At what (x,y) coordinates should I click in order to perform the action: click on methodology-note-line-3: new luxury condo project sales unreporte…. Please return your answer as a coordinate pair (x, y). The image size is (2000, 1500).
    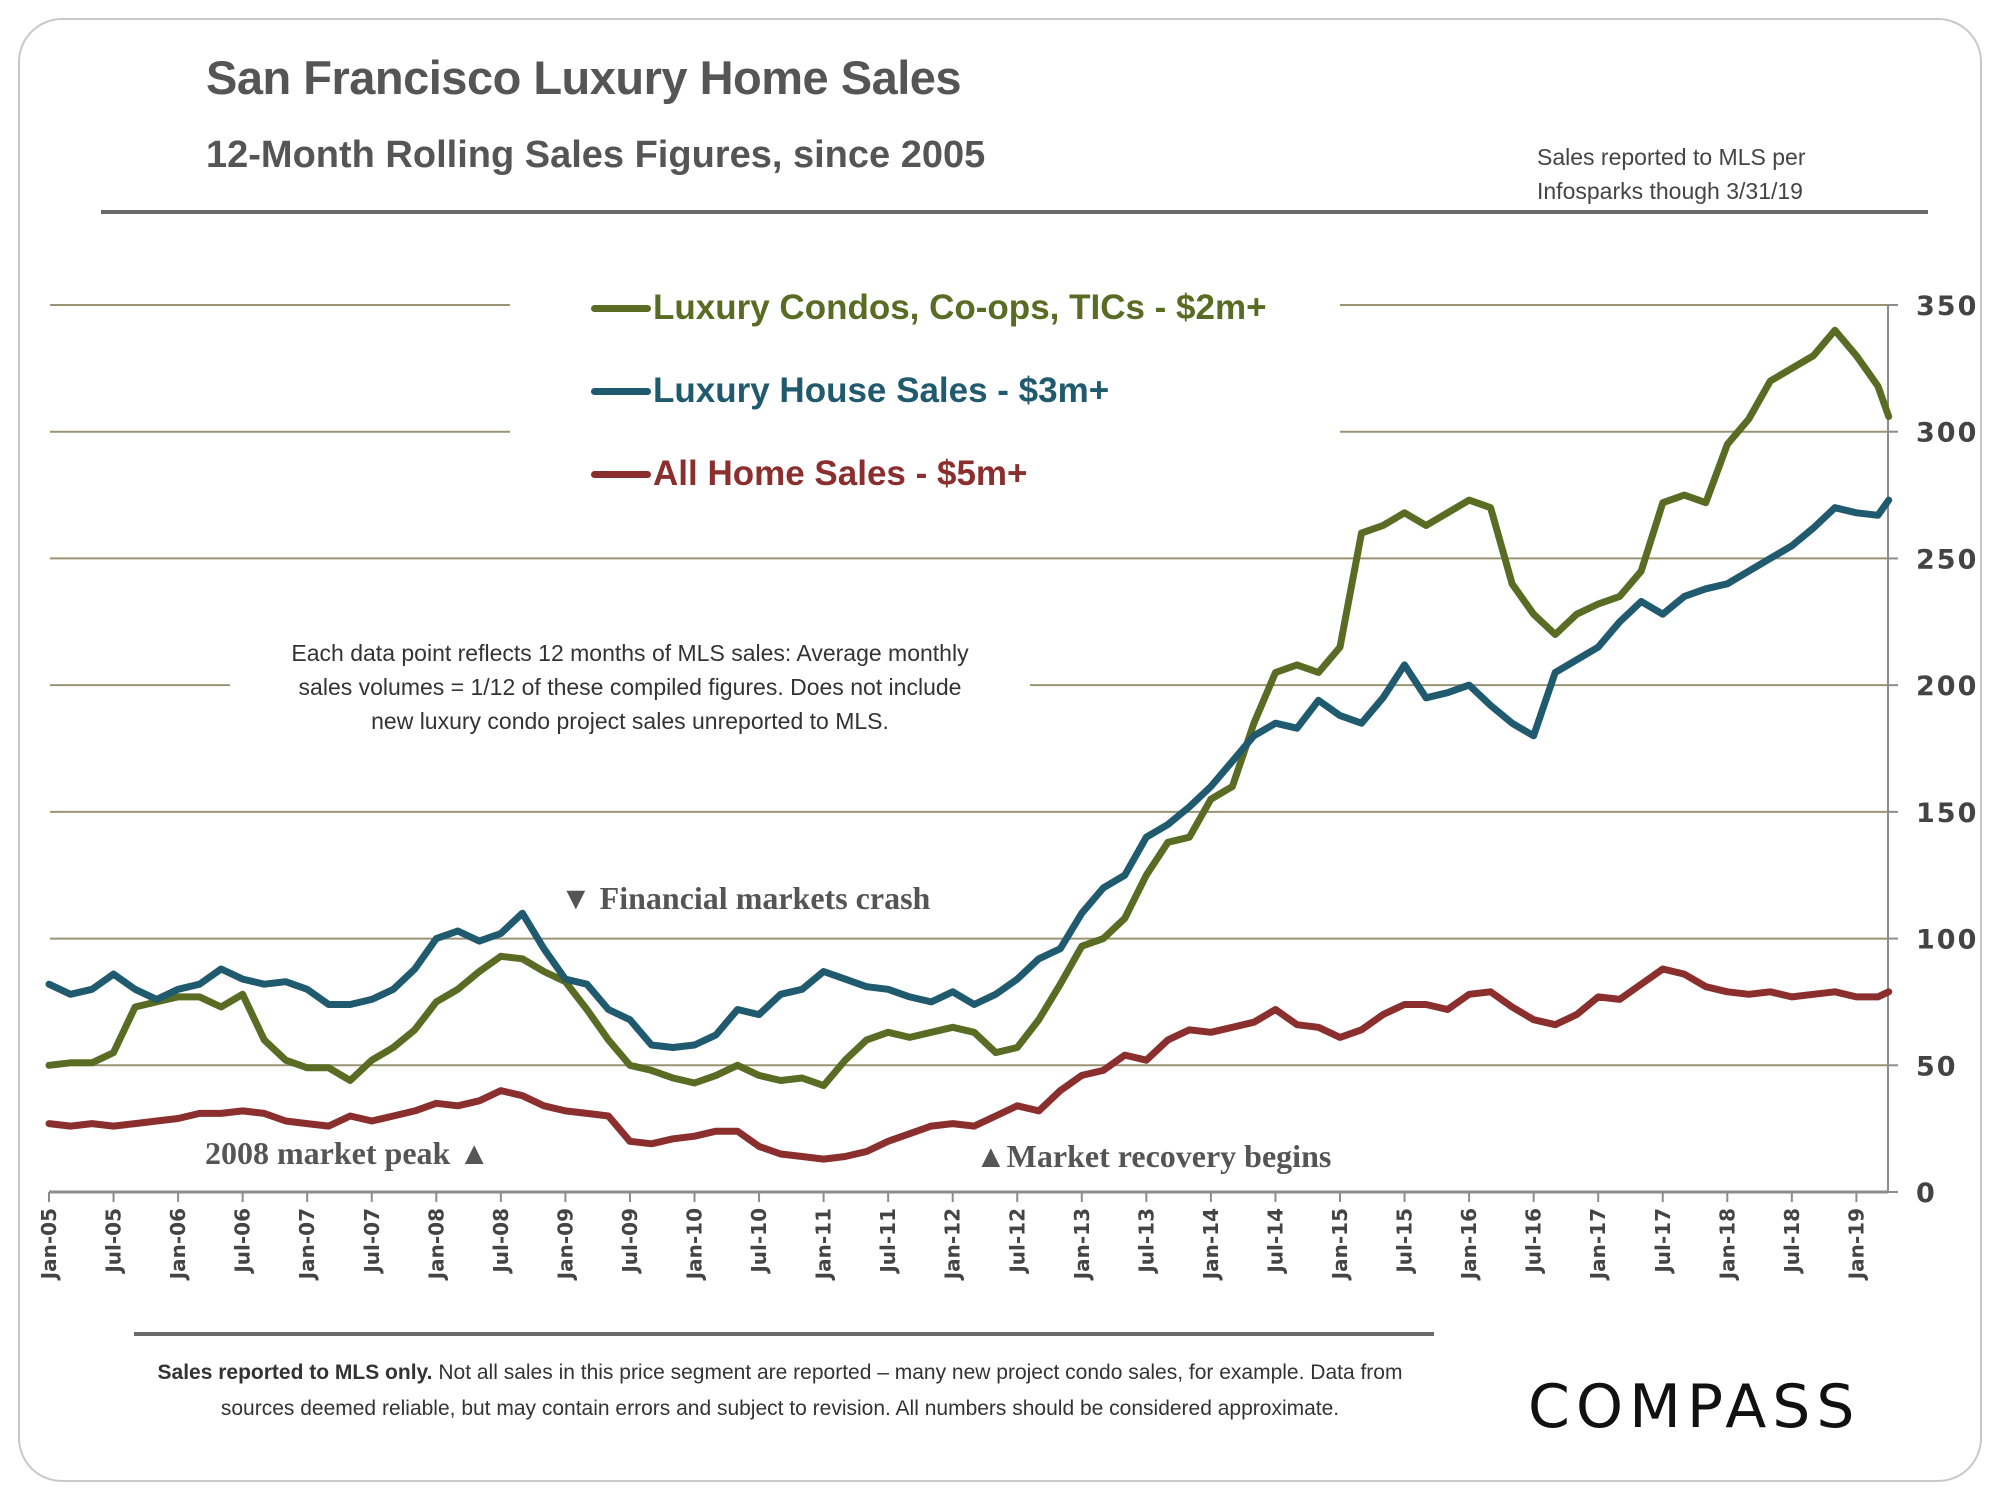
    Looking at the image, I should click on (630, 721).